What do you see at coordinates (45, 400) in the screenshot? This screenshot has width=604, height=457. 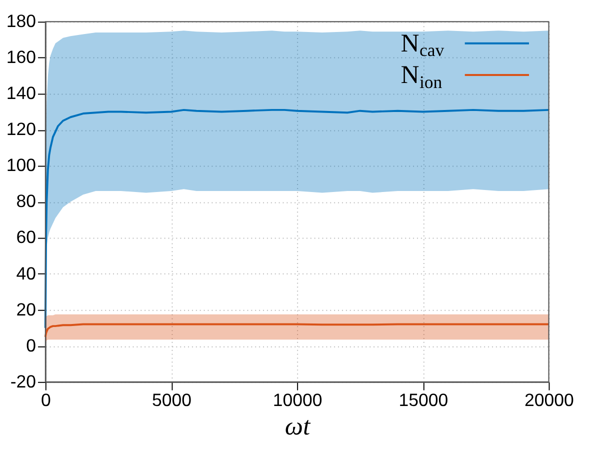 I see `x-tick-label: 0` at bounding box center [45, 400].